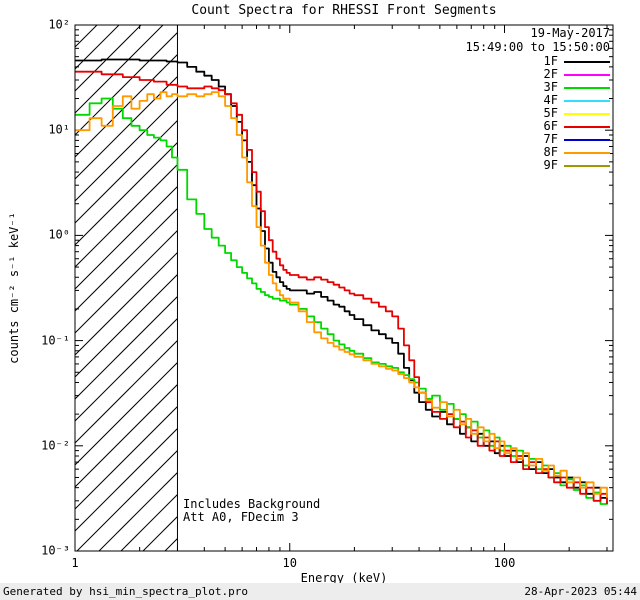  What do you see at coordinates (241, 517) in the screenshot?
I see `annotation-attenuator-state: Att A0, FDecim 3` at bounding box center [241, 517].